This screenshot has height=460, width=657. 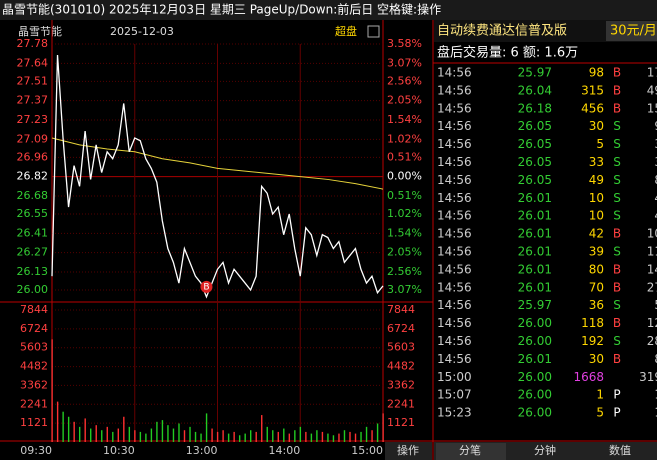 I want to click on tab: 分笔, so click(x=470, y=450).